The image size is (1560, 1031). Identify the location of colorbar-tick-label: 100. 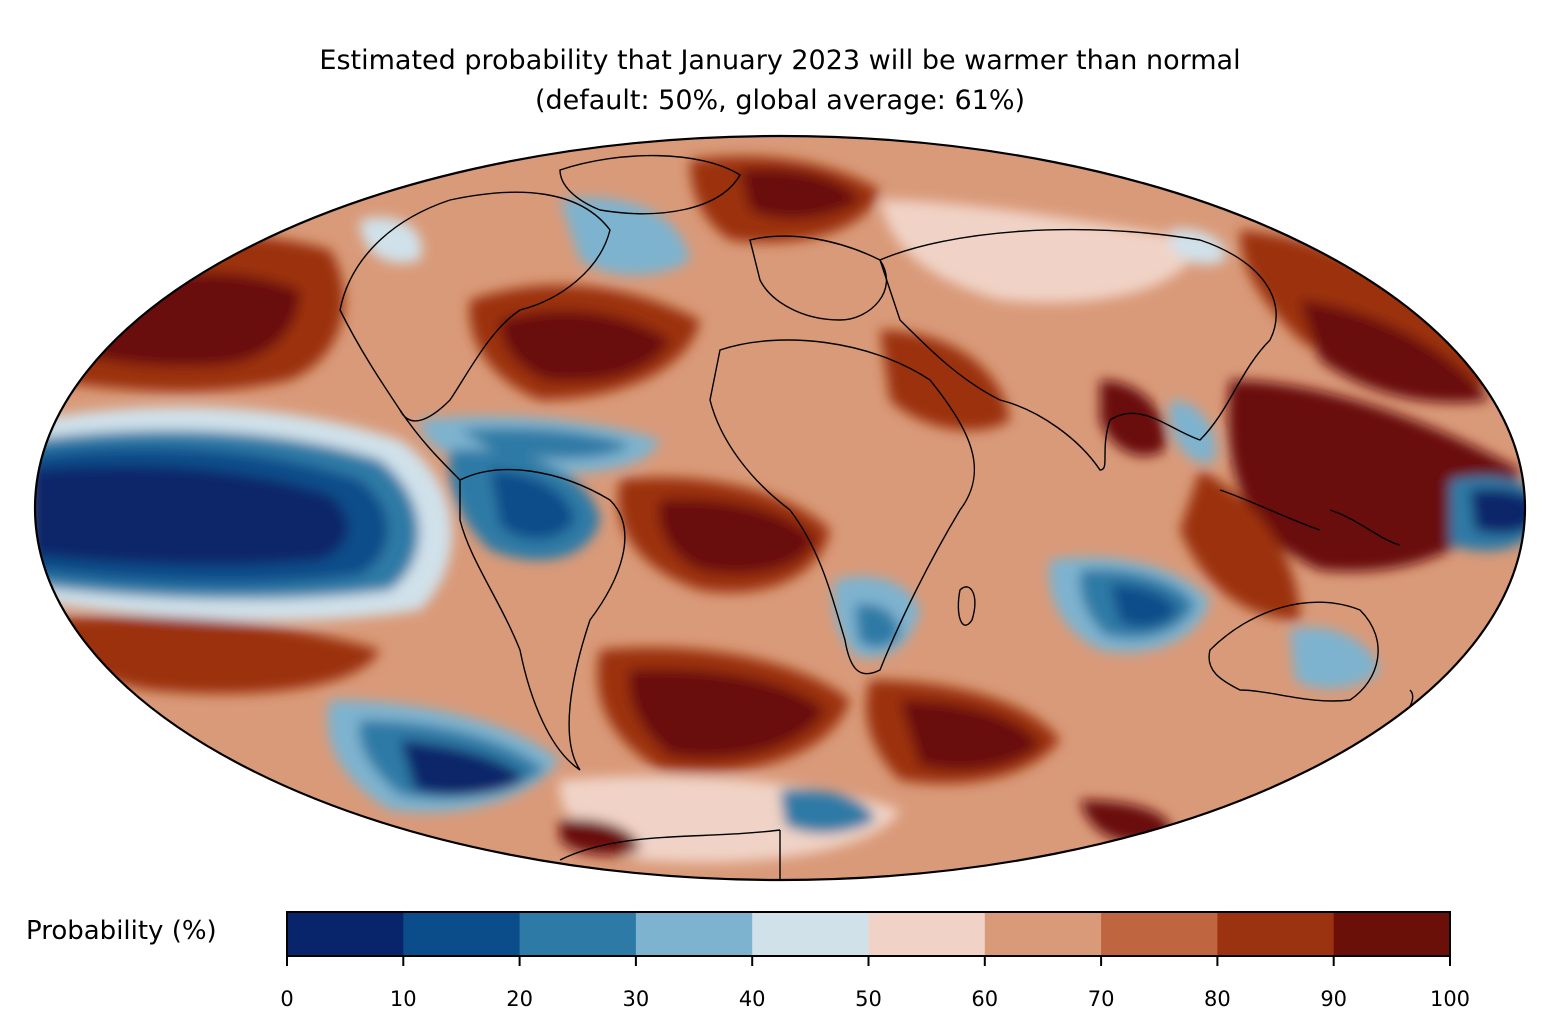
(1450, 999).